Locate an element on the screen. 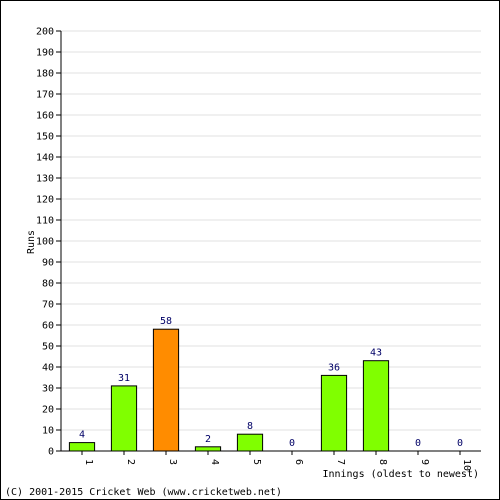 Image resolution: width=500 pixels, height=500 pixels. x-tick-label: 4 is located at coordinates (214, 462).